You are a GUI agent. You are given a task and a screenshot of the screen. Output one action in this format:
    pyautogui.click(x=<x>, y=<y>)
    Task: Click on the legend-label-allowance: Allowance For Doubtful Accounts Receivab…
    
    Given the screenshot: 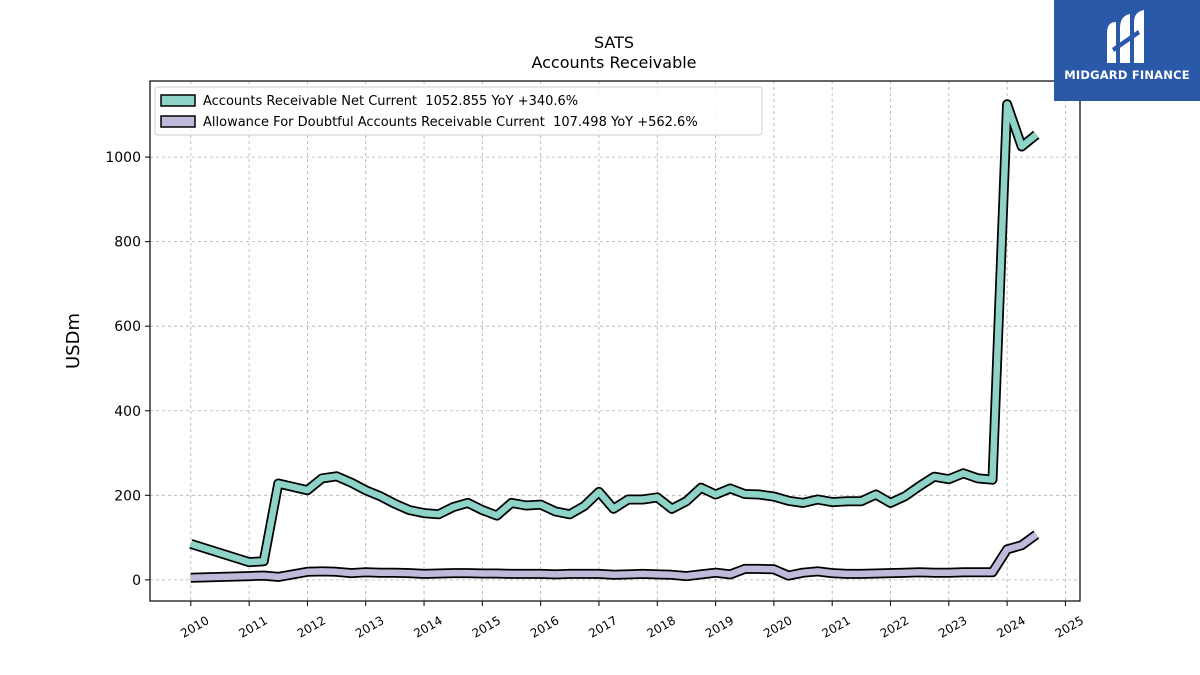 What is the action you would take?
    pyautogui.click(x=450, y=122)
    